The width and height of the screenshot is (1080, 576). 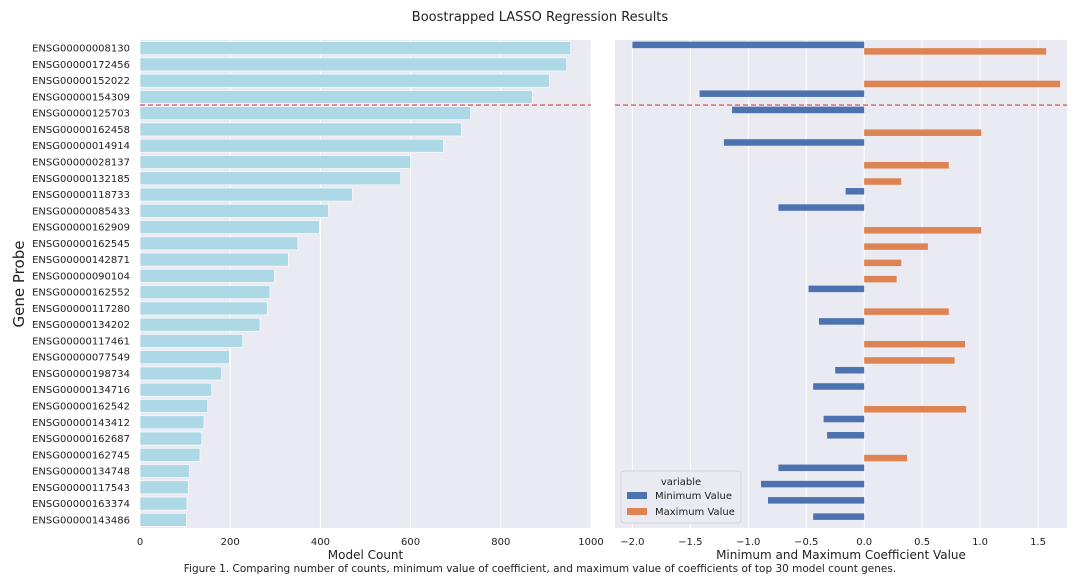 I want to click on gene-label: ENSG00000085433, so click(x=81, y=211).